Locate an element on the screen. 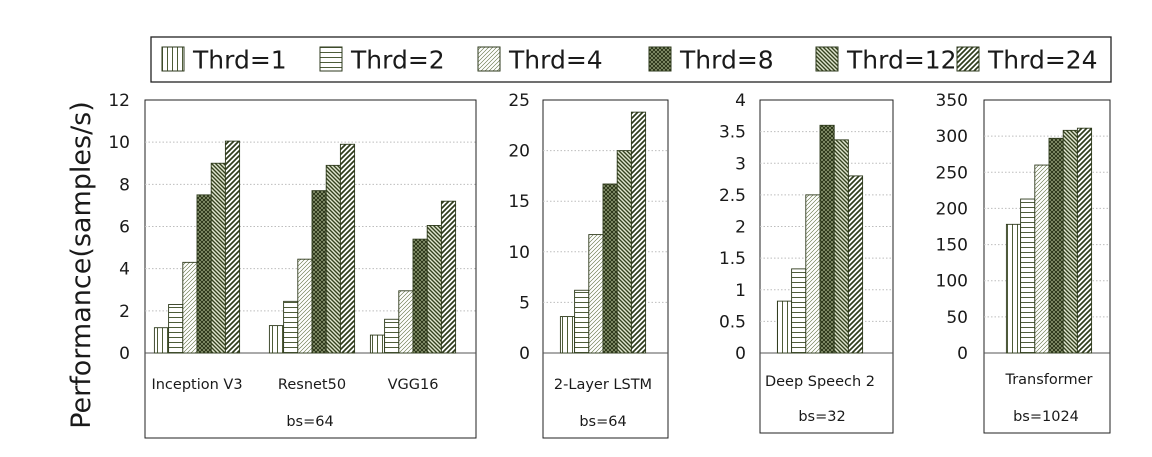 This screenshot has width=1152, height=457. y-tick-label: 350 is located at coordinates (952, 101).